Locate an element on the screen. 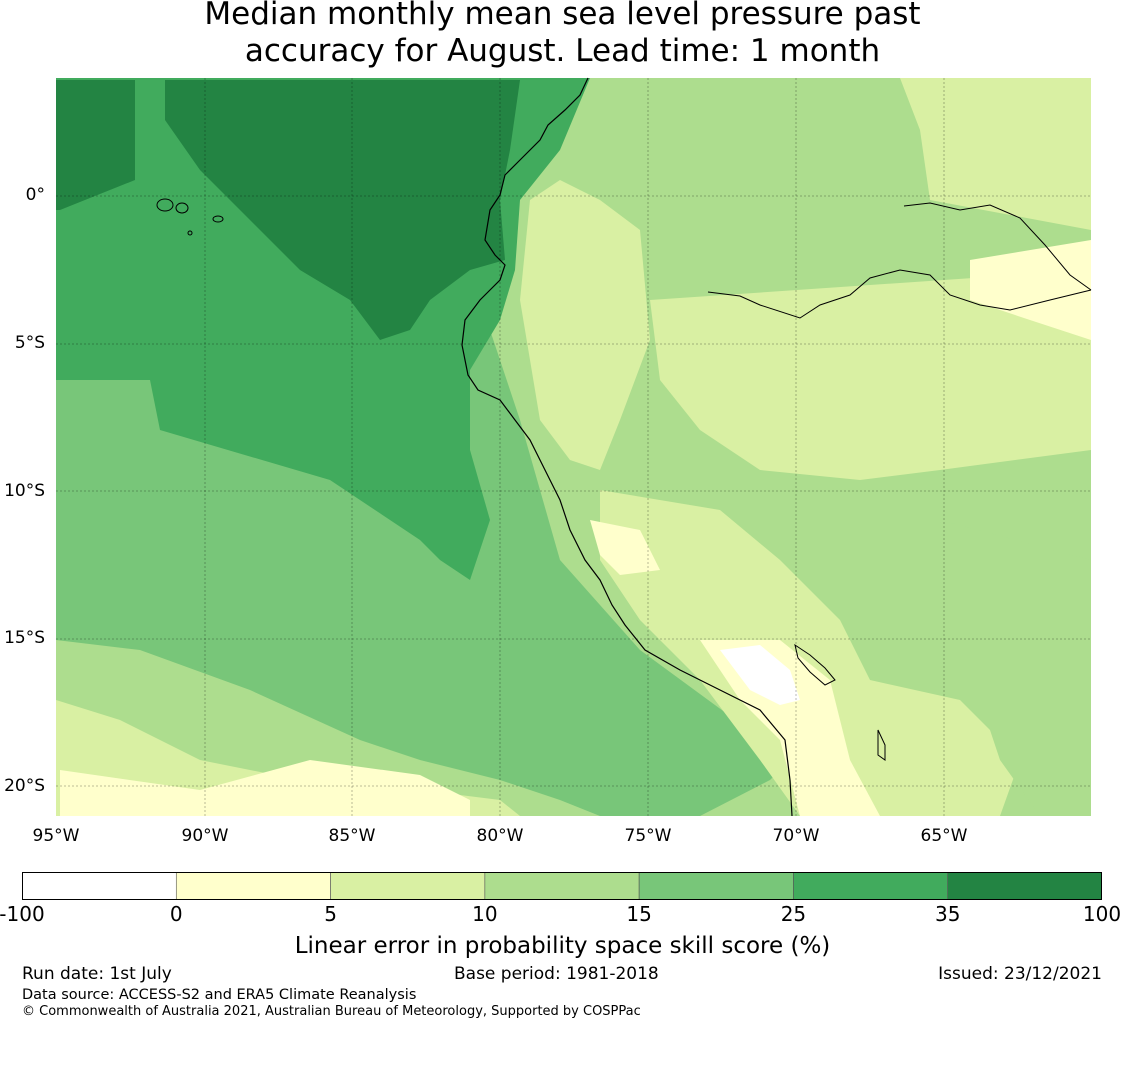 Image resolution: width=1125 pixels, height=1065 pixels. lon-label: 95°W is located at coordinates (56, 836).